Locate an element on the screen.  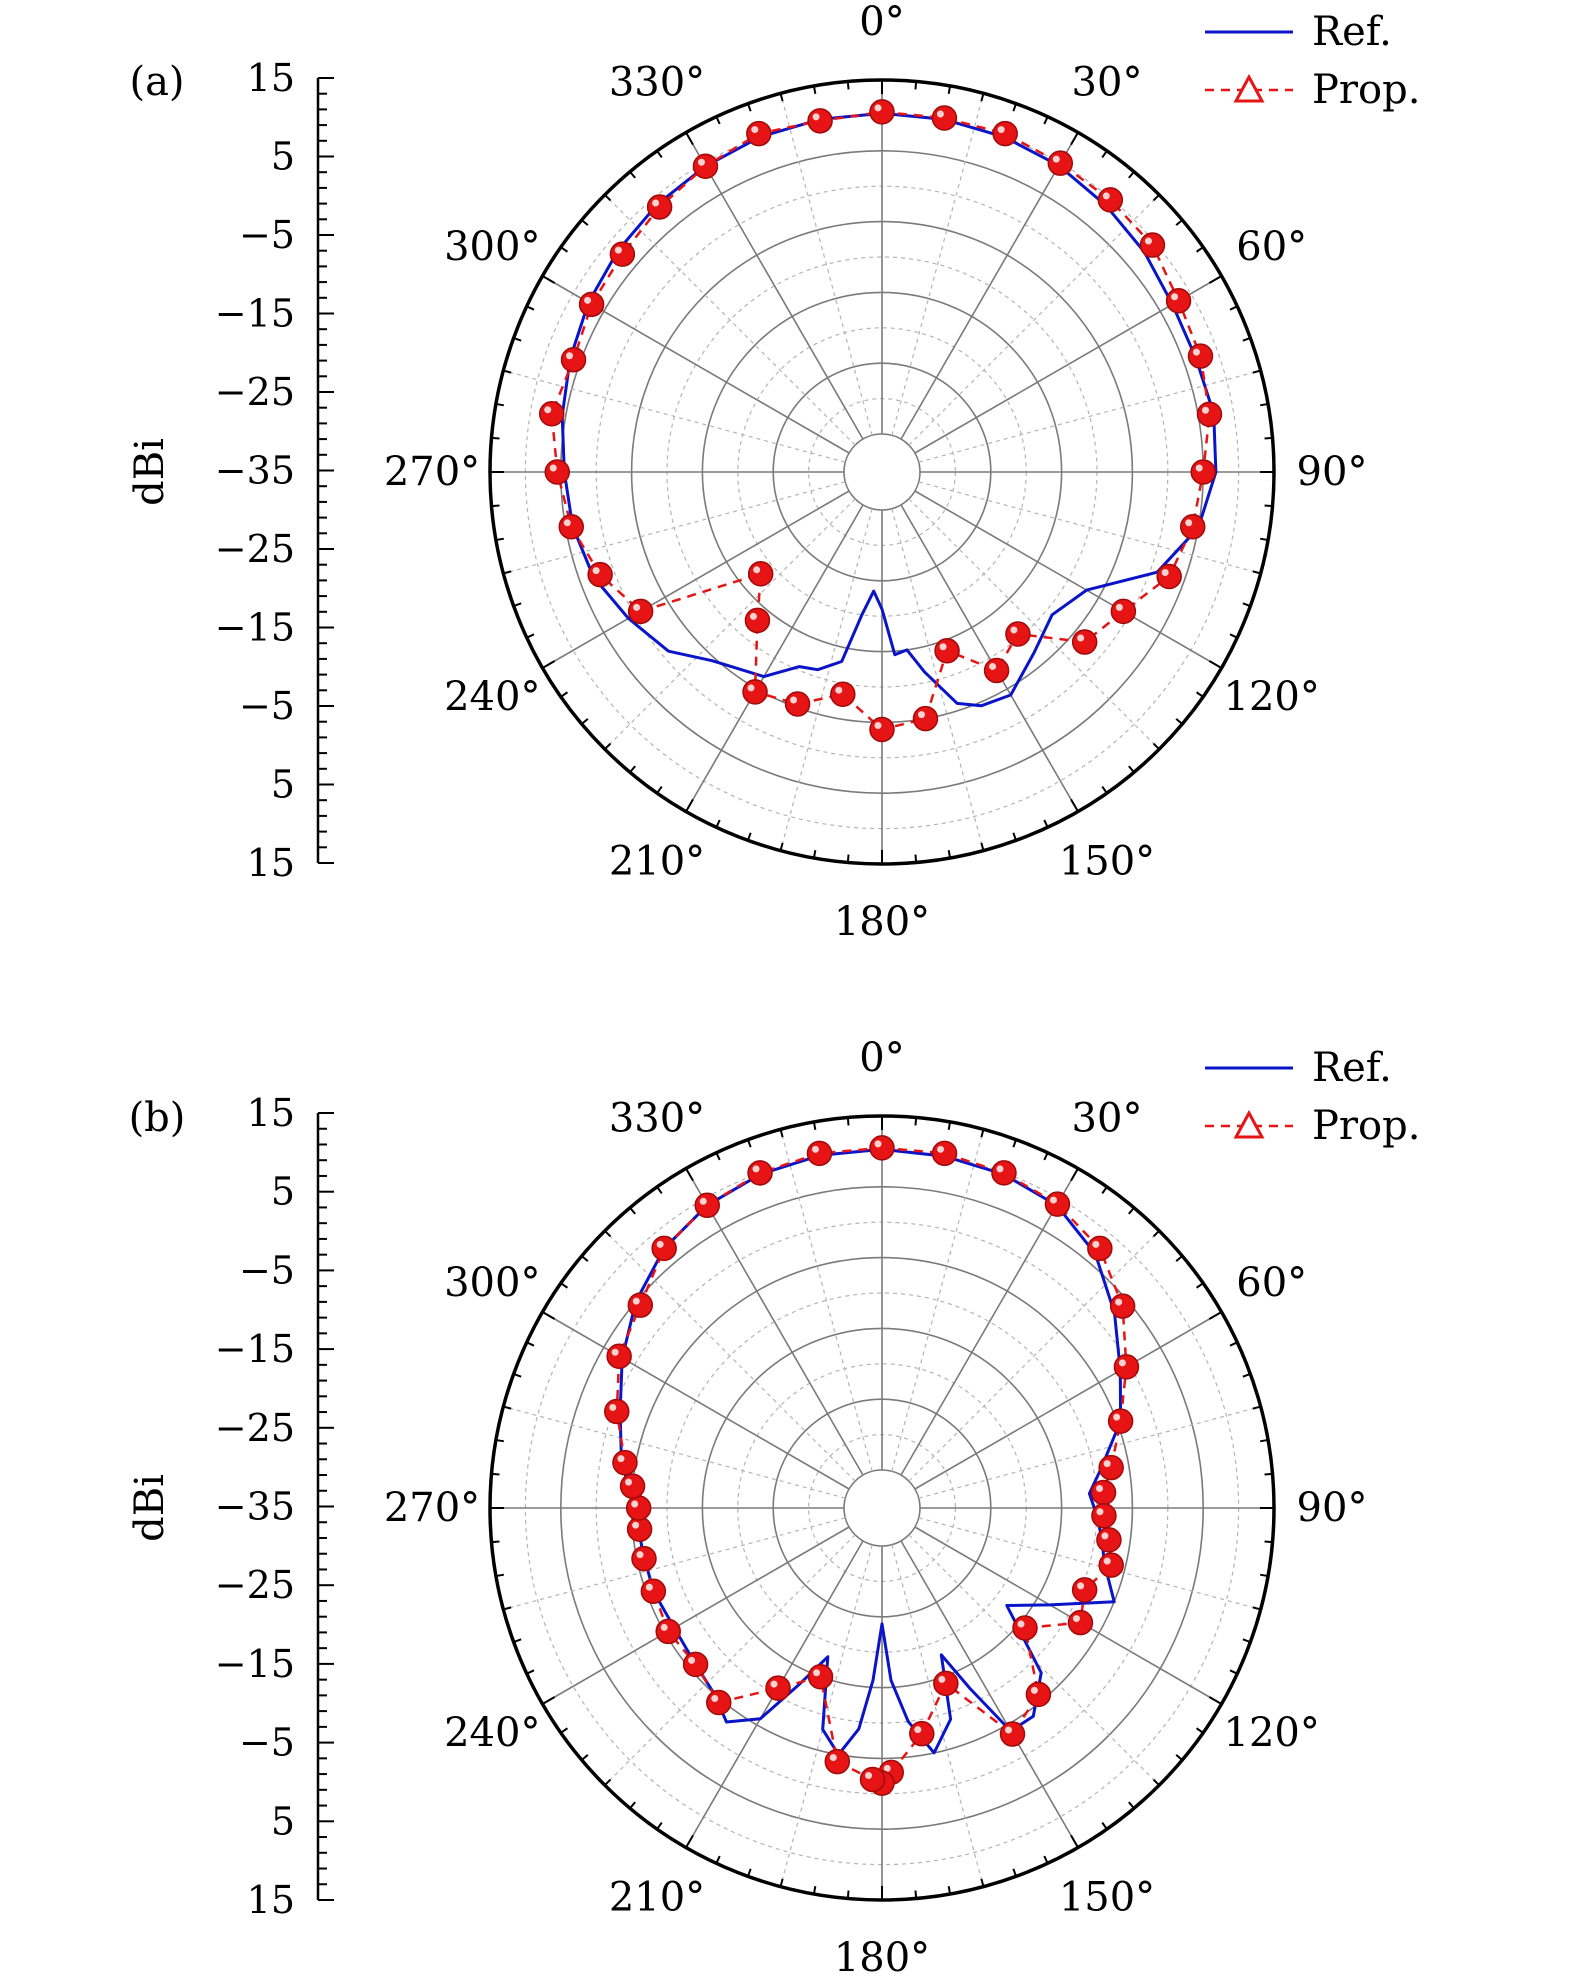
y-axis-label: dBi is located at coordinates (150, 1508).